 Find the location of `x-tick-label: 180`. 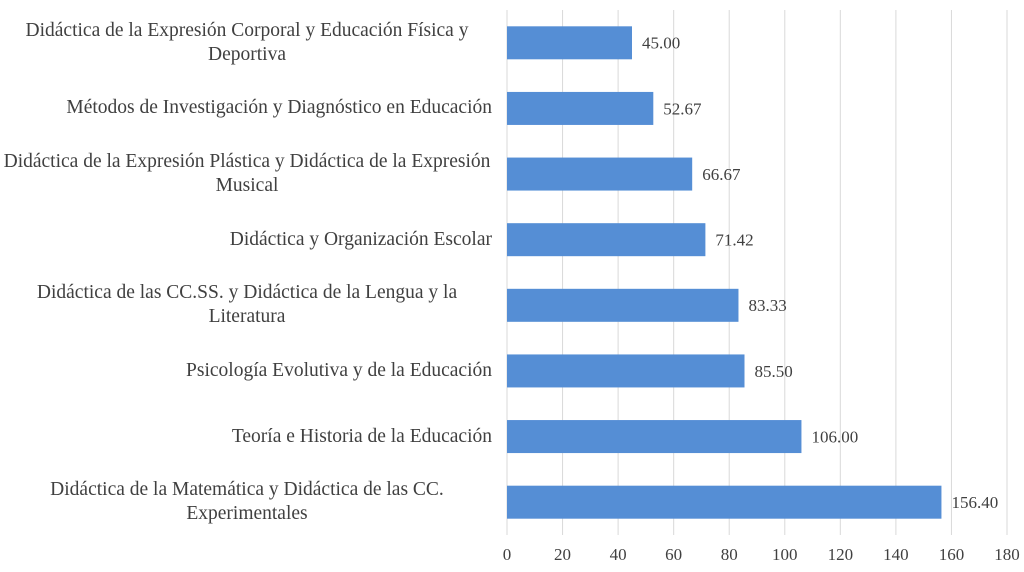

x-tick-label: 180 is located at coordinates (1007, 554).